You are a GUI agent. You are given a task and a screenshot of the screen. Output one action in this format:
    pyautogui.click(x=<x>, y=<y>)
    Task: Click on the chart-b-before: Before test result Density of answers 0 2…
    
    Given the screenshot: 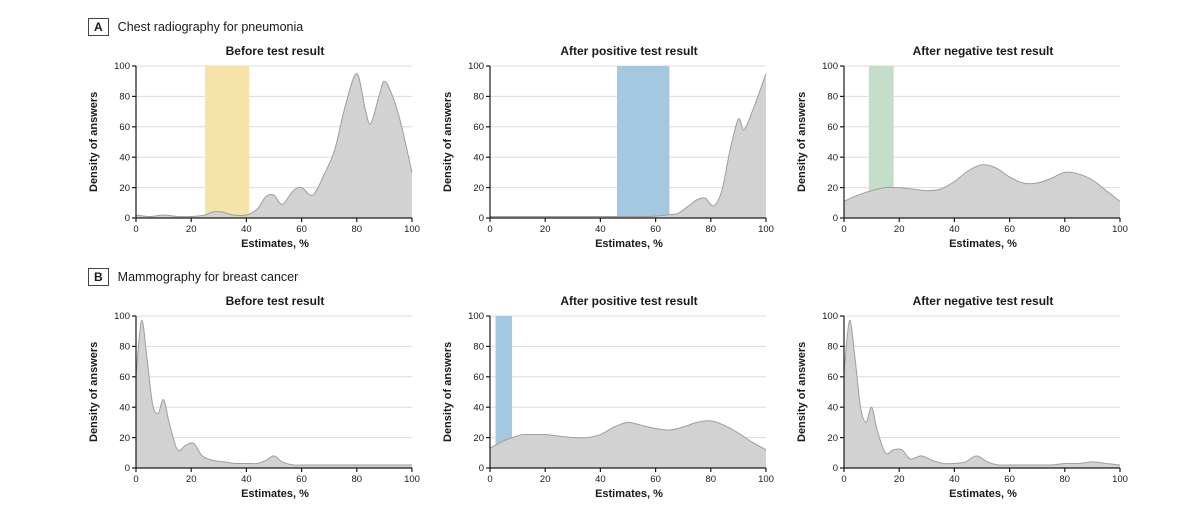 What is the action you would take?
    pyautogui.click(x=256, y=397)
    